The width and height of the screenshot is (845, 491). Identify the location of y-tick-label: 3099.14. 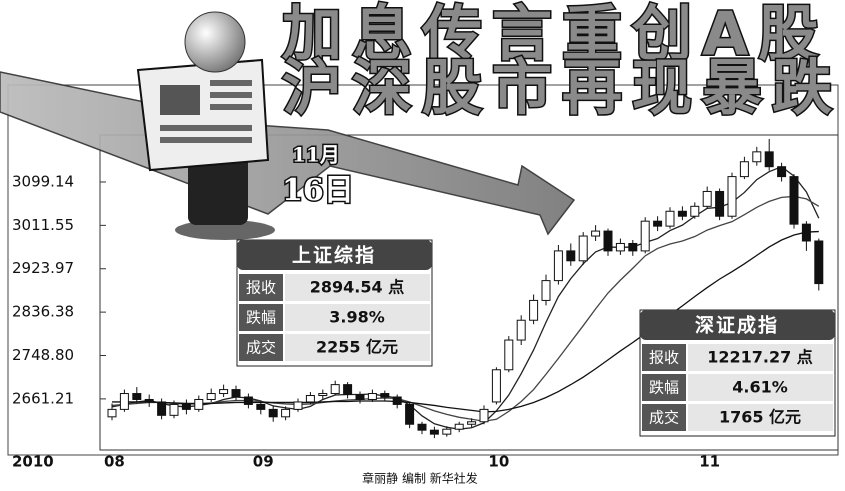
(43, 181).